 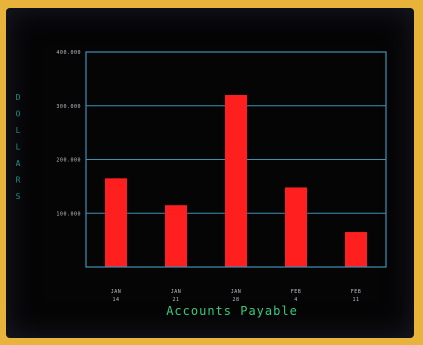 What do you see at coordinates (18, 114) in the screenshot?
I see `y-axis-label-letter: O` at bounding box center [18, 114].